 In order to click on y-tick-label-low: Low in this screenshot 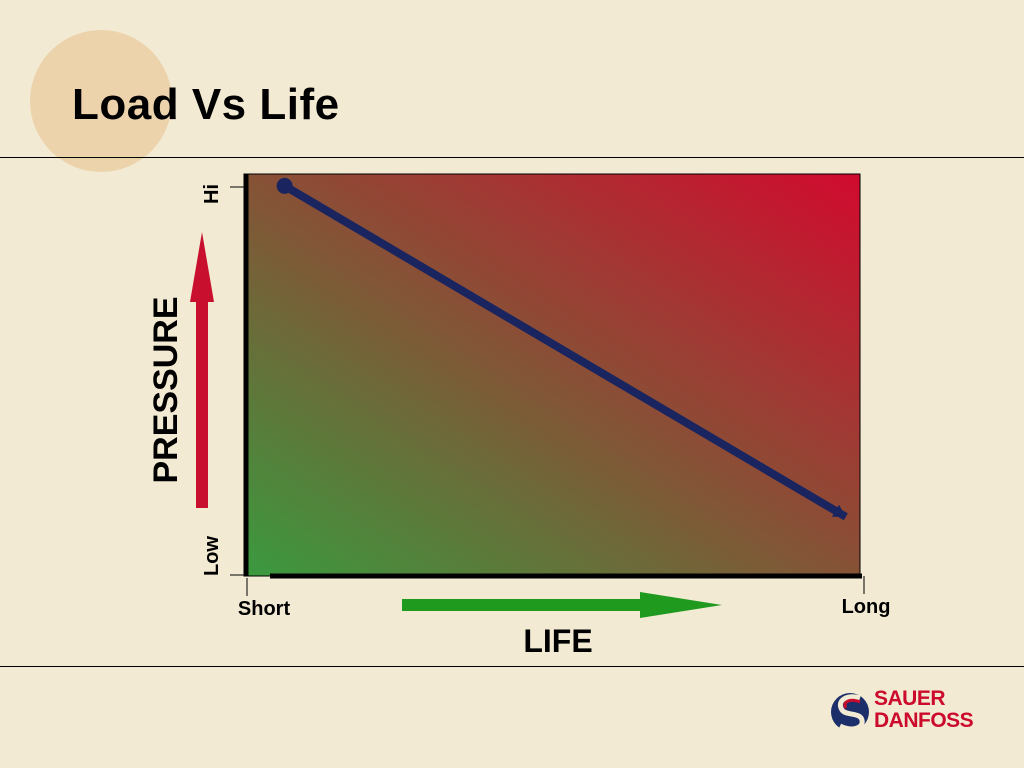, I will do `click(212, 556)`.